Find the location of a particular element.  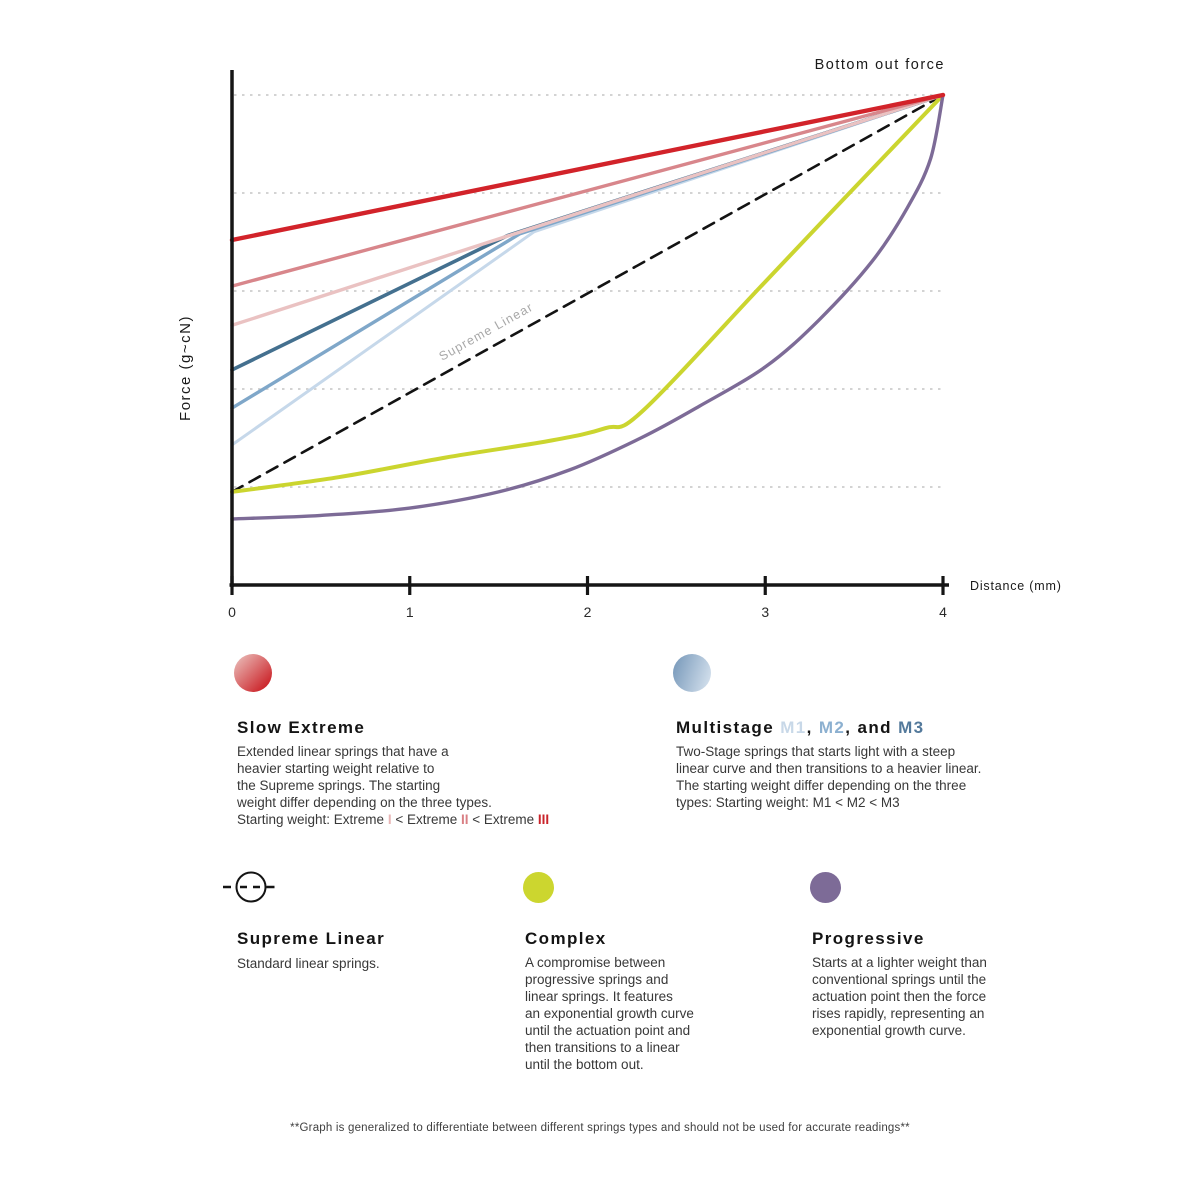

supreme-linear-description: Standard linear springs. is located at coordinates (308, 963).